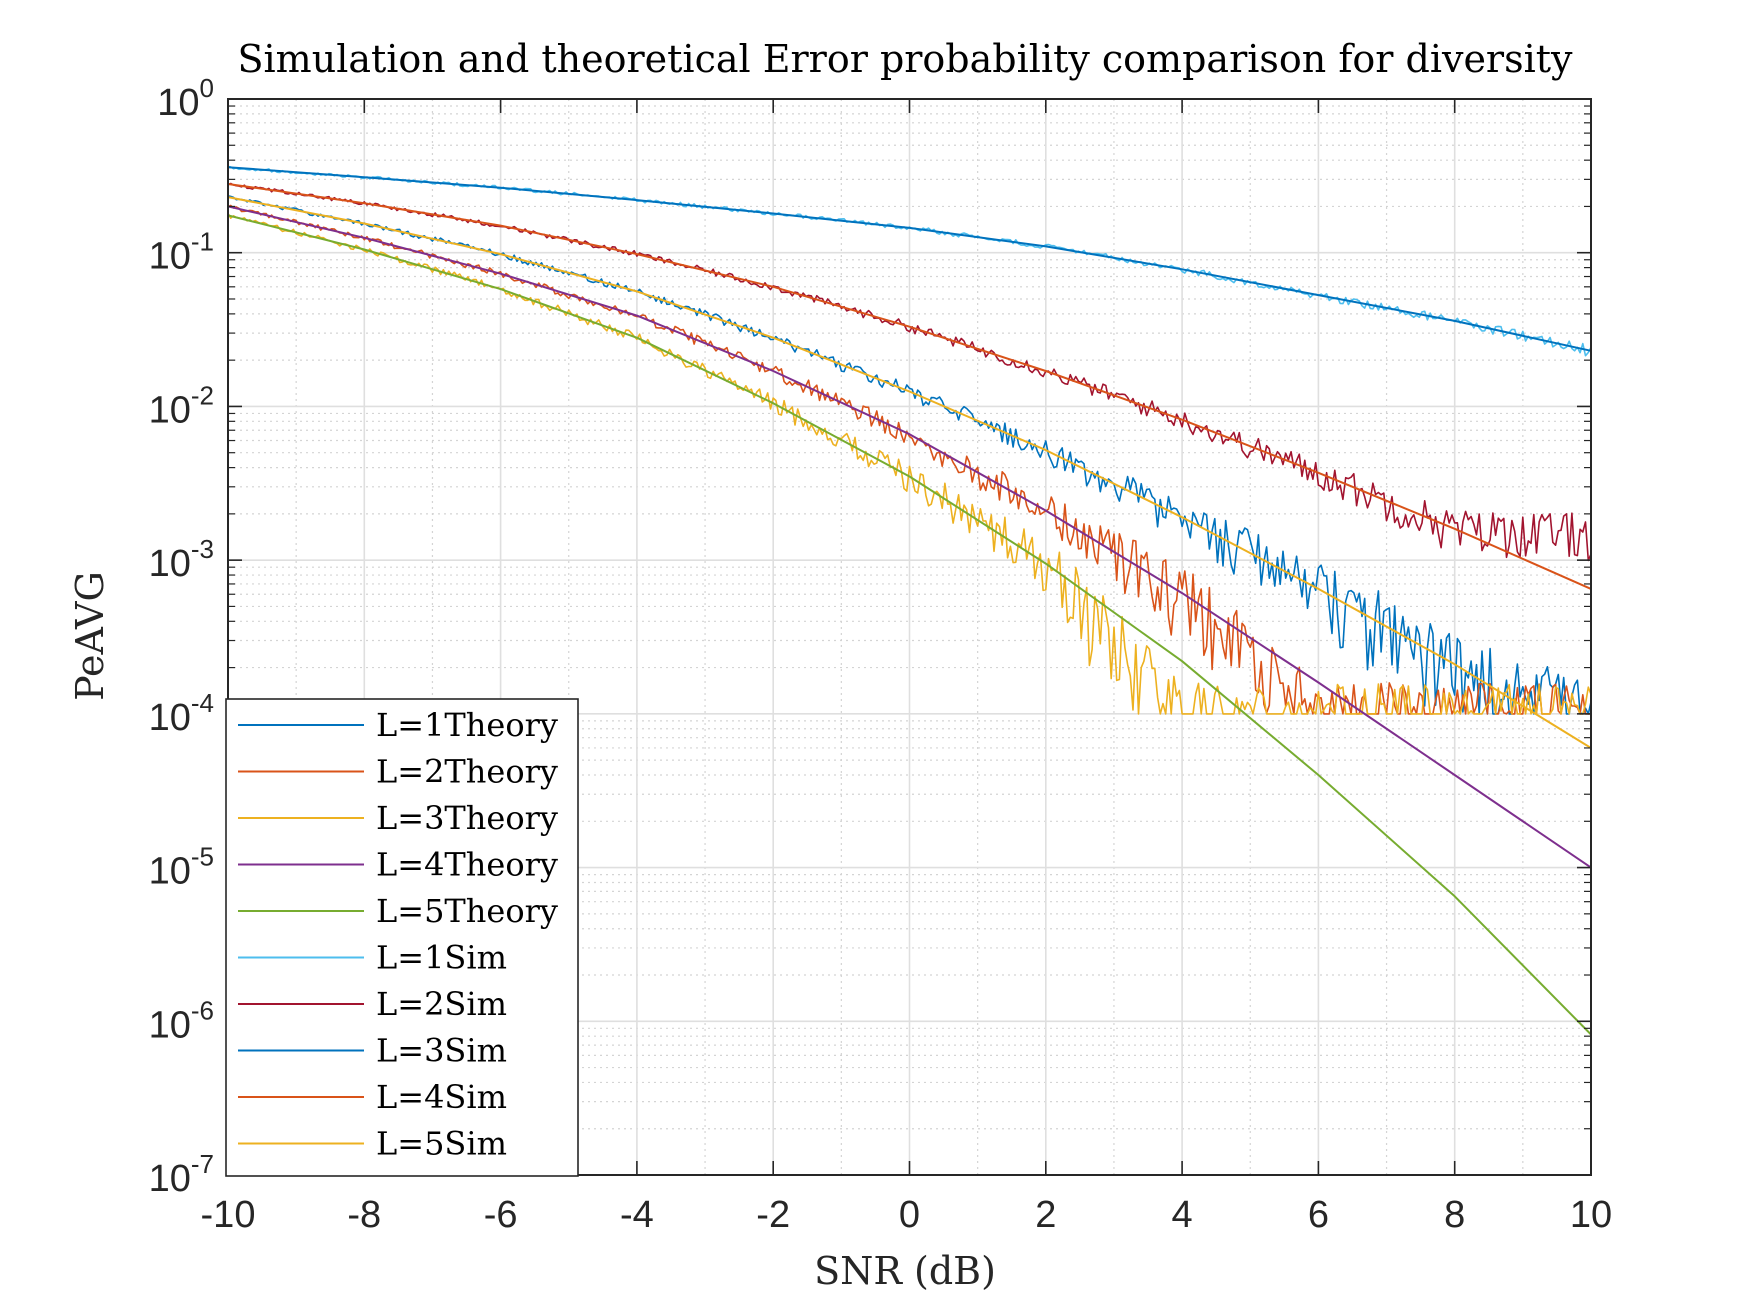  Describe the element at coordinates (90, 636) in the screenshot. I see `y-axis-label: PeAVG` at that location.